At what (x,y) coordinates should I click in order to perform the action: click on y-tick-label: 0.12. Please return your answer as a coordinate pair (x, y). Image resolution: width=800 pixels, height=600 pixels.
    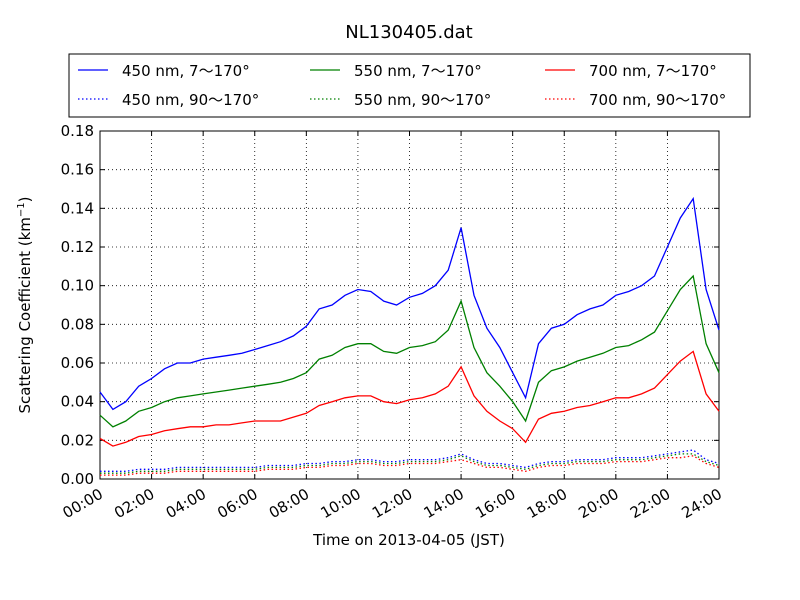
    Looking at the image, I should click on (77, 247).